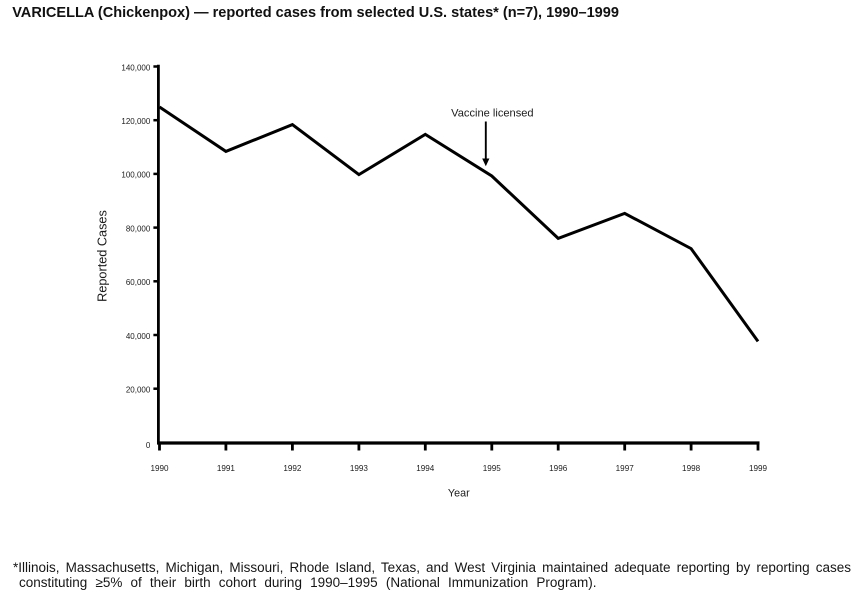  I want to click on svg-text: 1992, so click(292, 468).